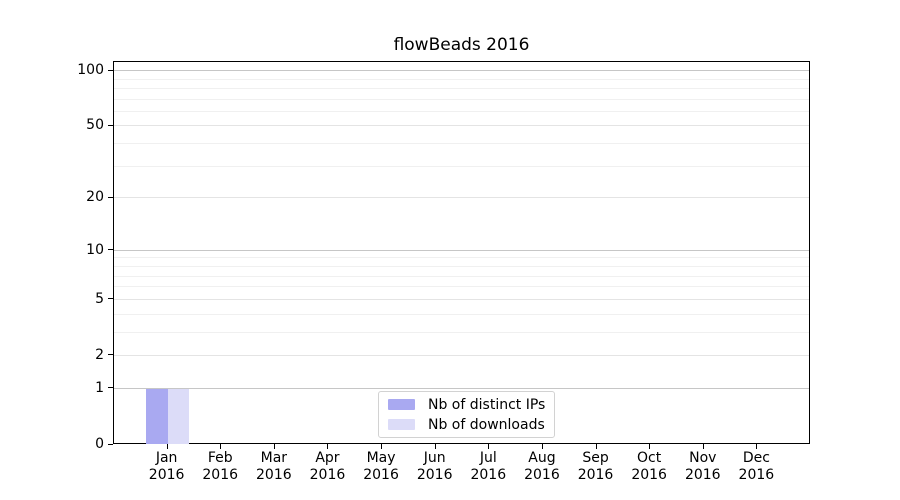 The width and height of the screenshot is (900, 500). I want to click on x-tick-label: Aug 2016, so click(542, 467).